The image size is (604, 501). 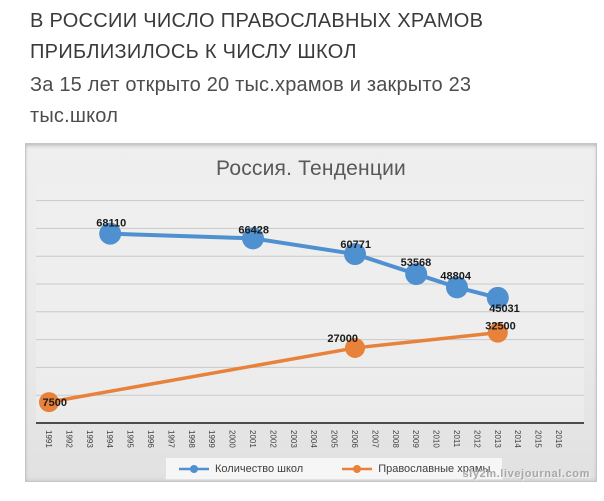 I want to click on chart-title: Россия. Тенденции, so click(x=311, y=168).